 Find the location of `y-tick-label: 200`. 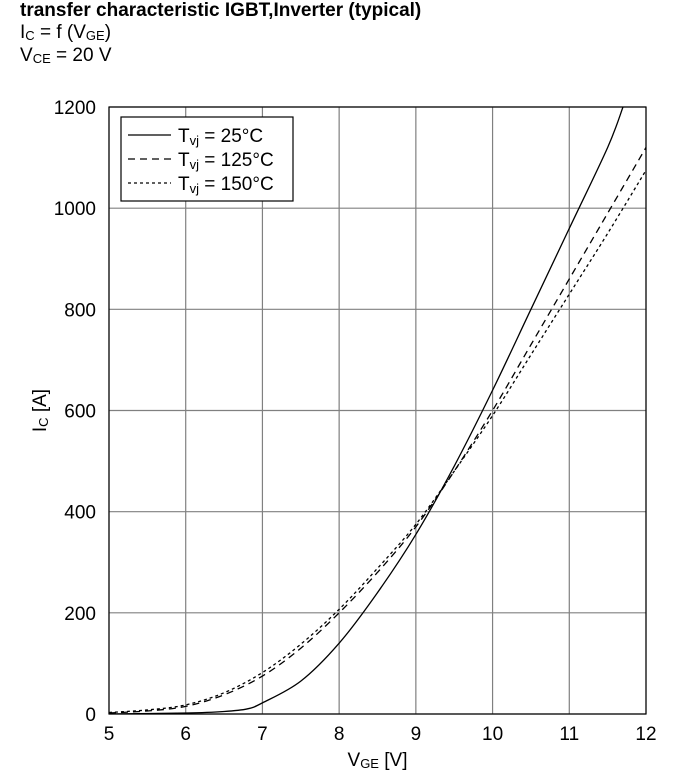

y-tick-label: 200 is located at coordinates (80, 614).